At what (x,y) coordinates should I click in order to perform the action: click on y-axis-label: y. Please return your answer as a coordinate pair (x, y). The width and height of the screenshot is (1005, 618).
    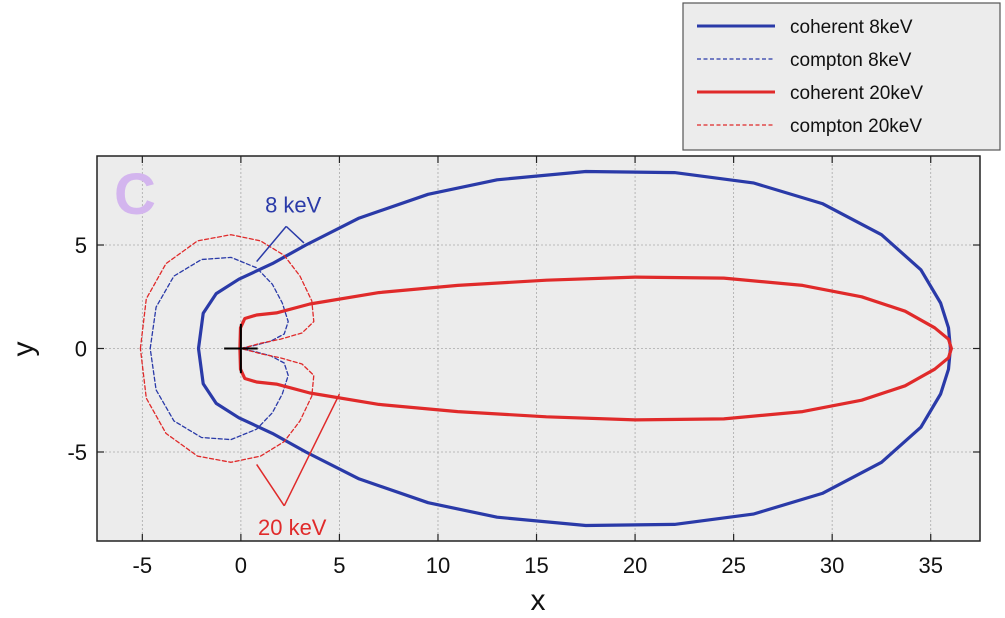
    Looking at the image, I should click on (23, 349).